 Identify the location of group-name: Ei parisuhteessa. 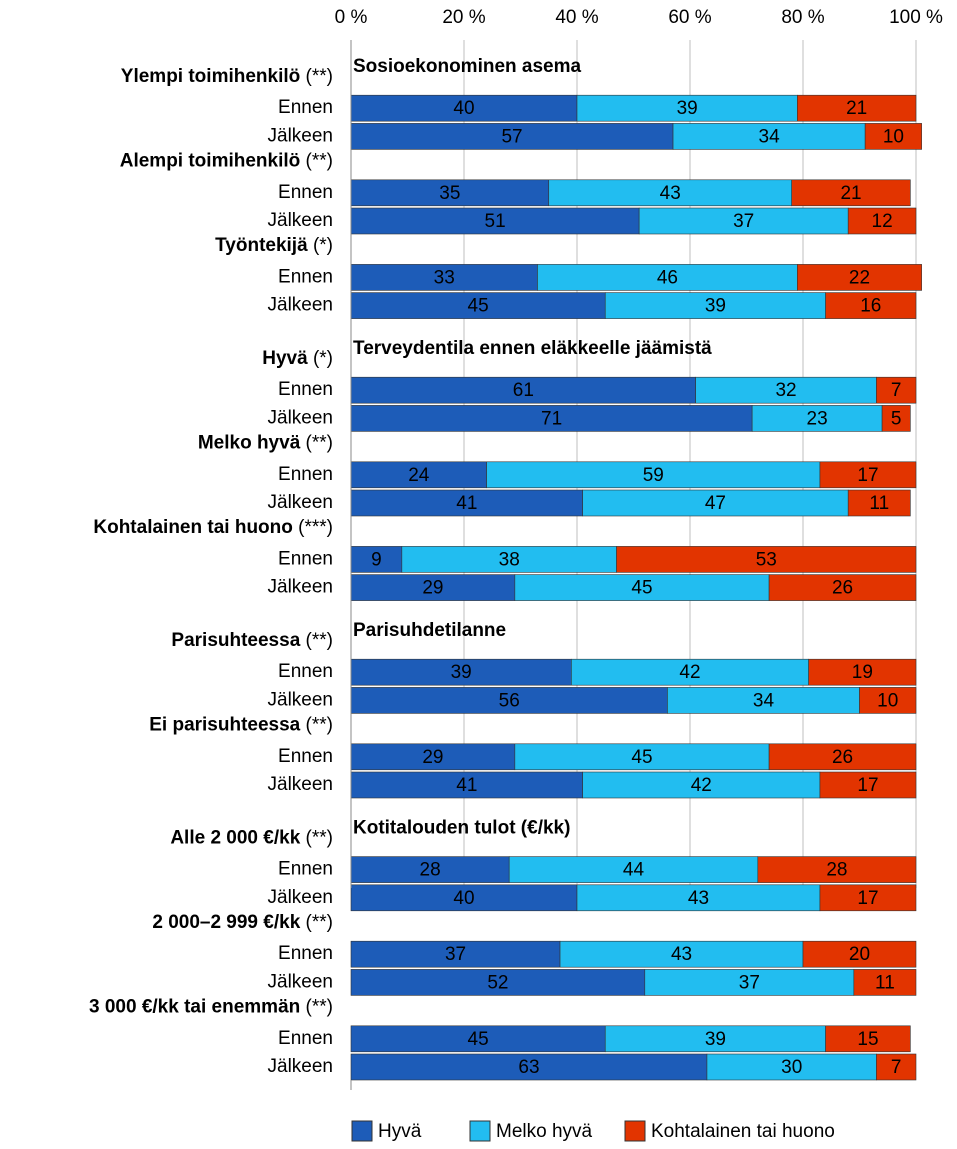
(224, 725).